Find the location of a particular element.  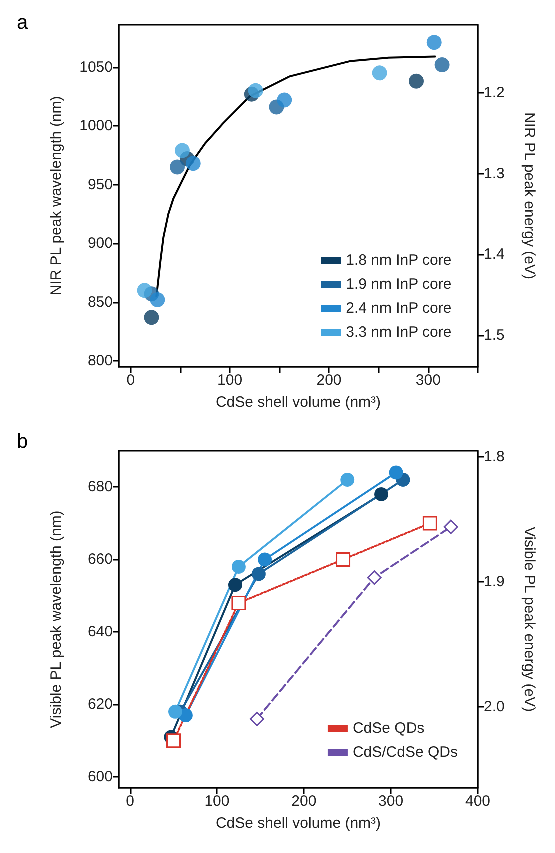

y2-tick-label: 1.3 is located at coordinates (494, 173).